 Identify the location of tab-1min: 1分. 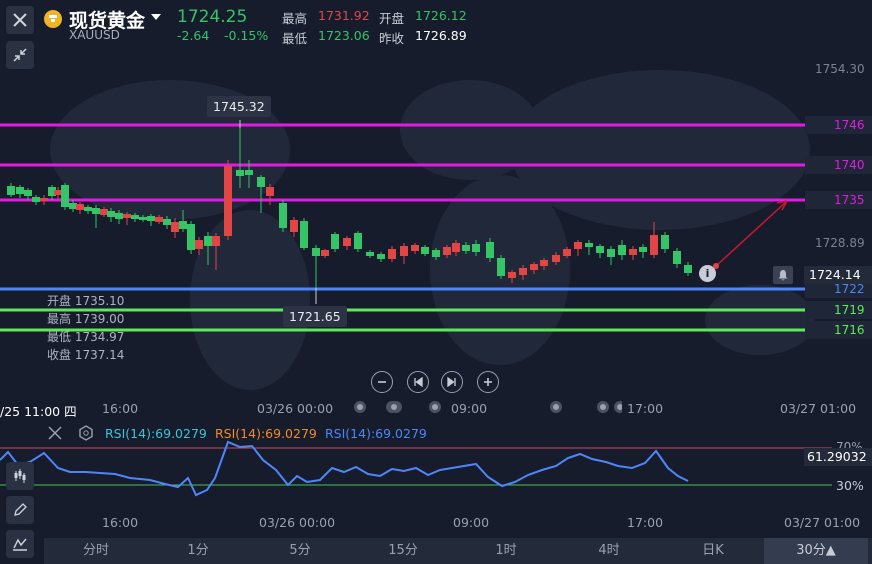
(198, 550).